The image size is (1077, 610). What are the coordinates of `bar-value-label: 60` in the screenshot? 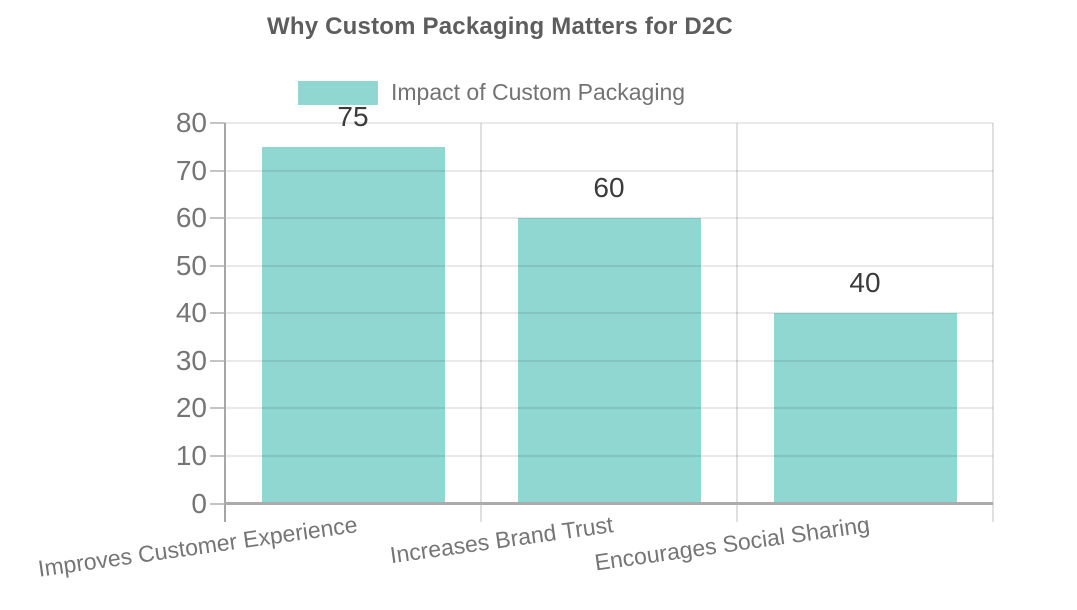 It's located at (609, 188).